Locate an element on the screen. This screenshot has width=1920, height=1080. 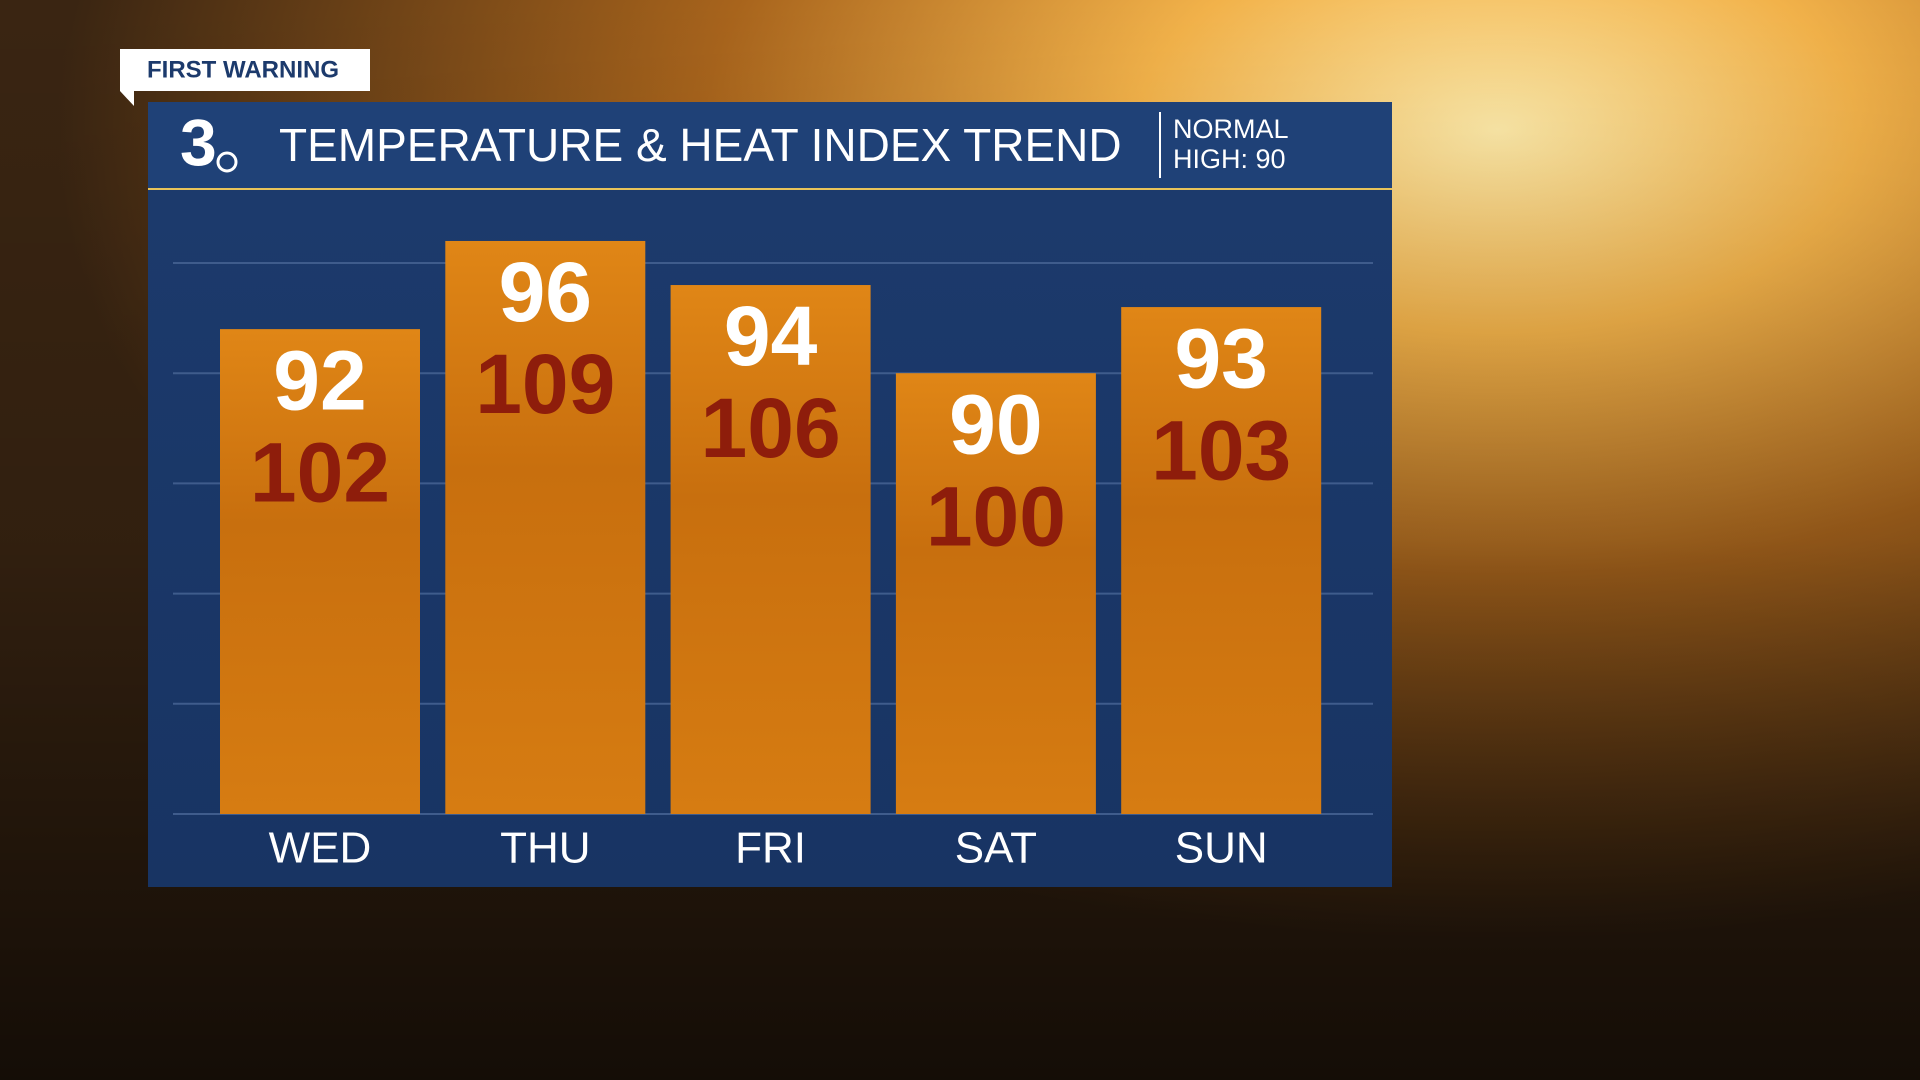
tag-box is located at coordinates (245, 77).